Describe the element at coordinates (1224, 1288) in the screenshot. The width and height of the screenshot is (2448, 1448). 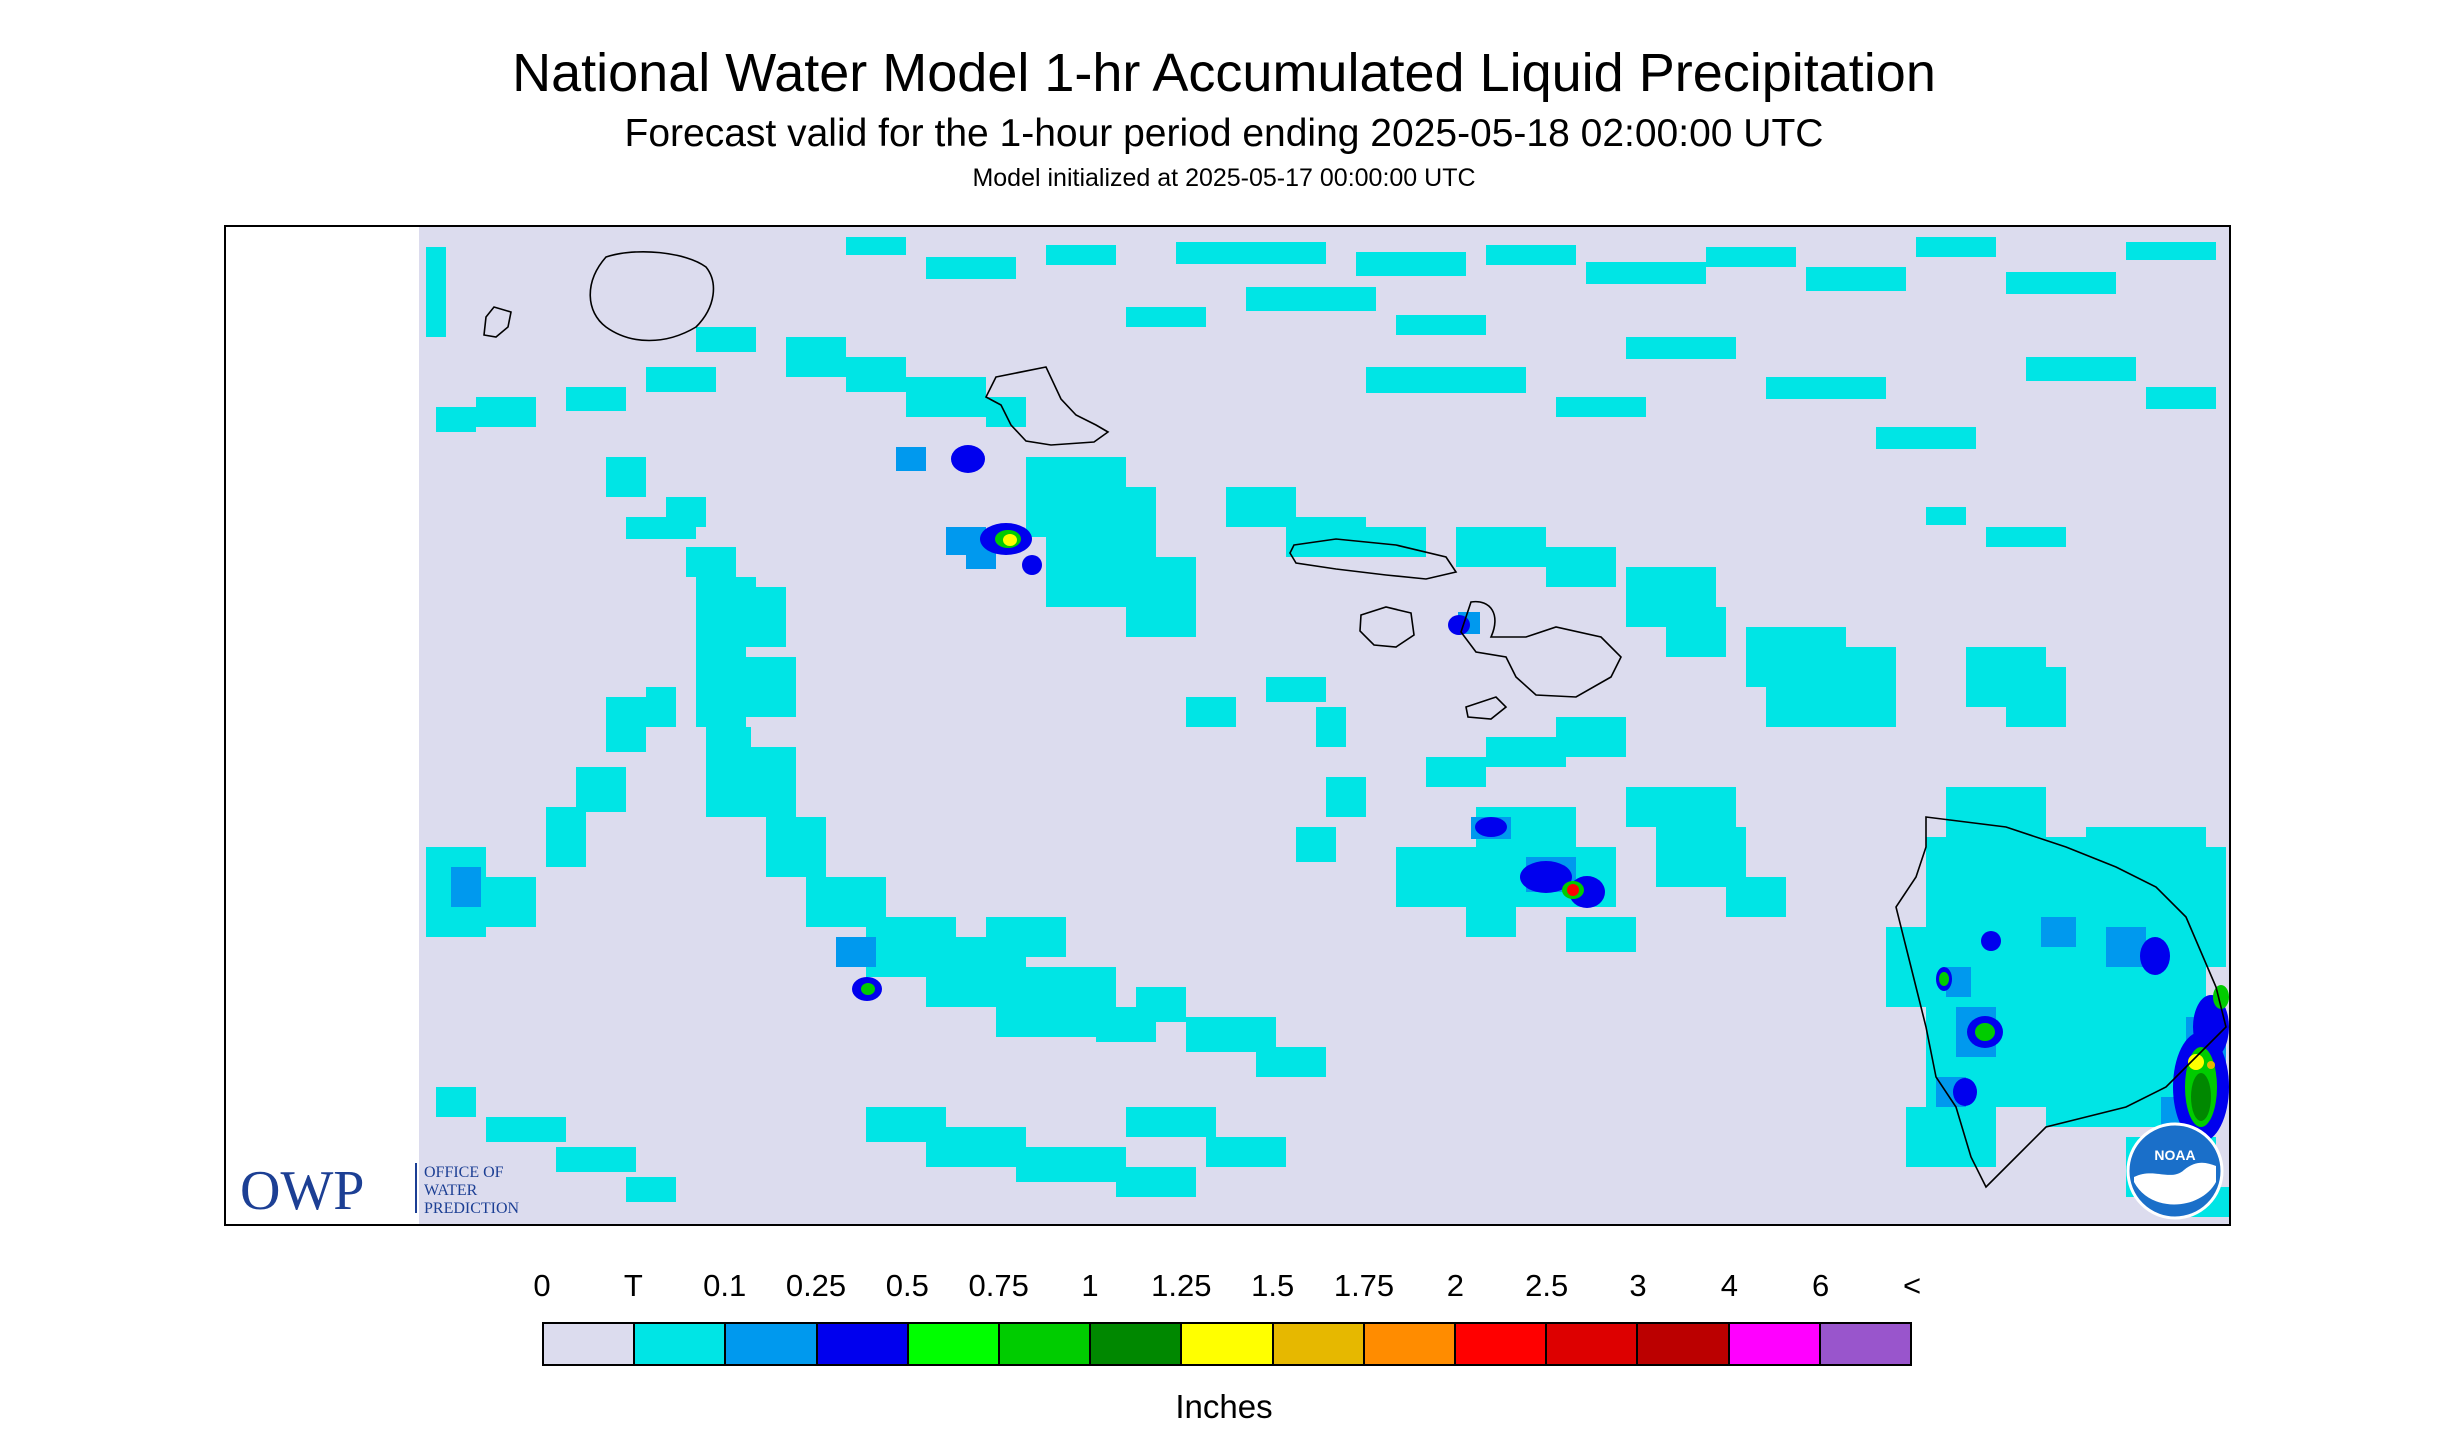
I see `legend-labels: 0 T 0.1 0.25 0.5 0.75 1 1.25 1.5 1.75 2 2.5 3 4 6 <` at that location.